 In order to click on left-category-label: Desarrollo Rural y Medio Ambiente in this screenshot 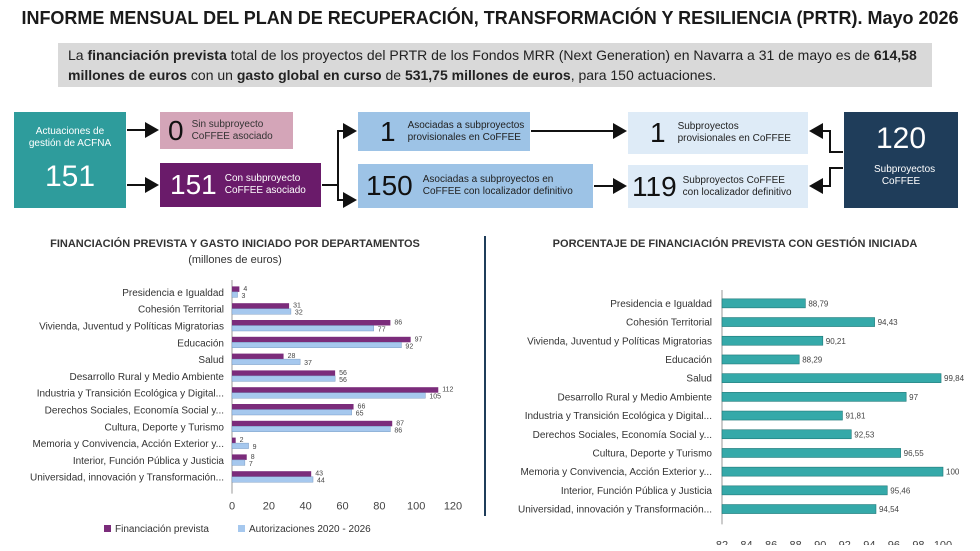, I will do `click(146, 377)`.